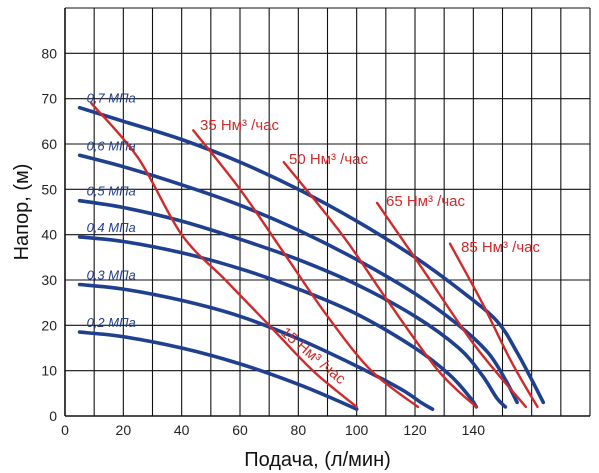 This screenshot has height=473, width=599. What do you see at coordinates (299, 430) in the screenshot?
I see `x-tick-label: 80` at bounding box center [299, 430].